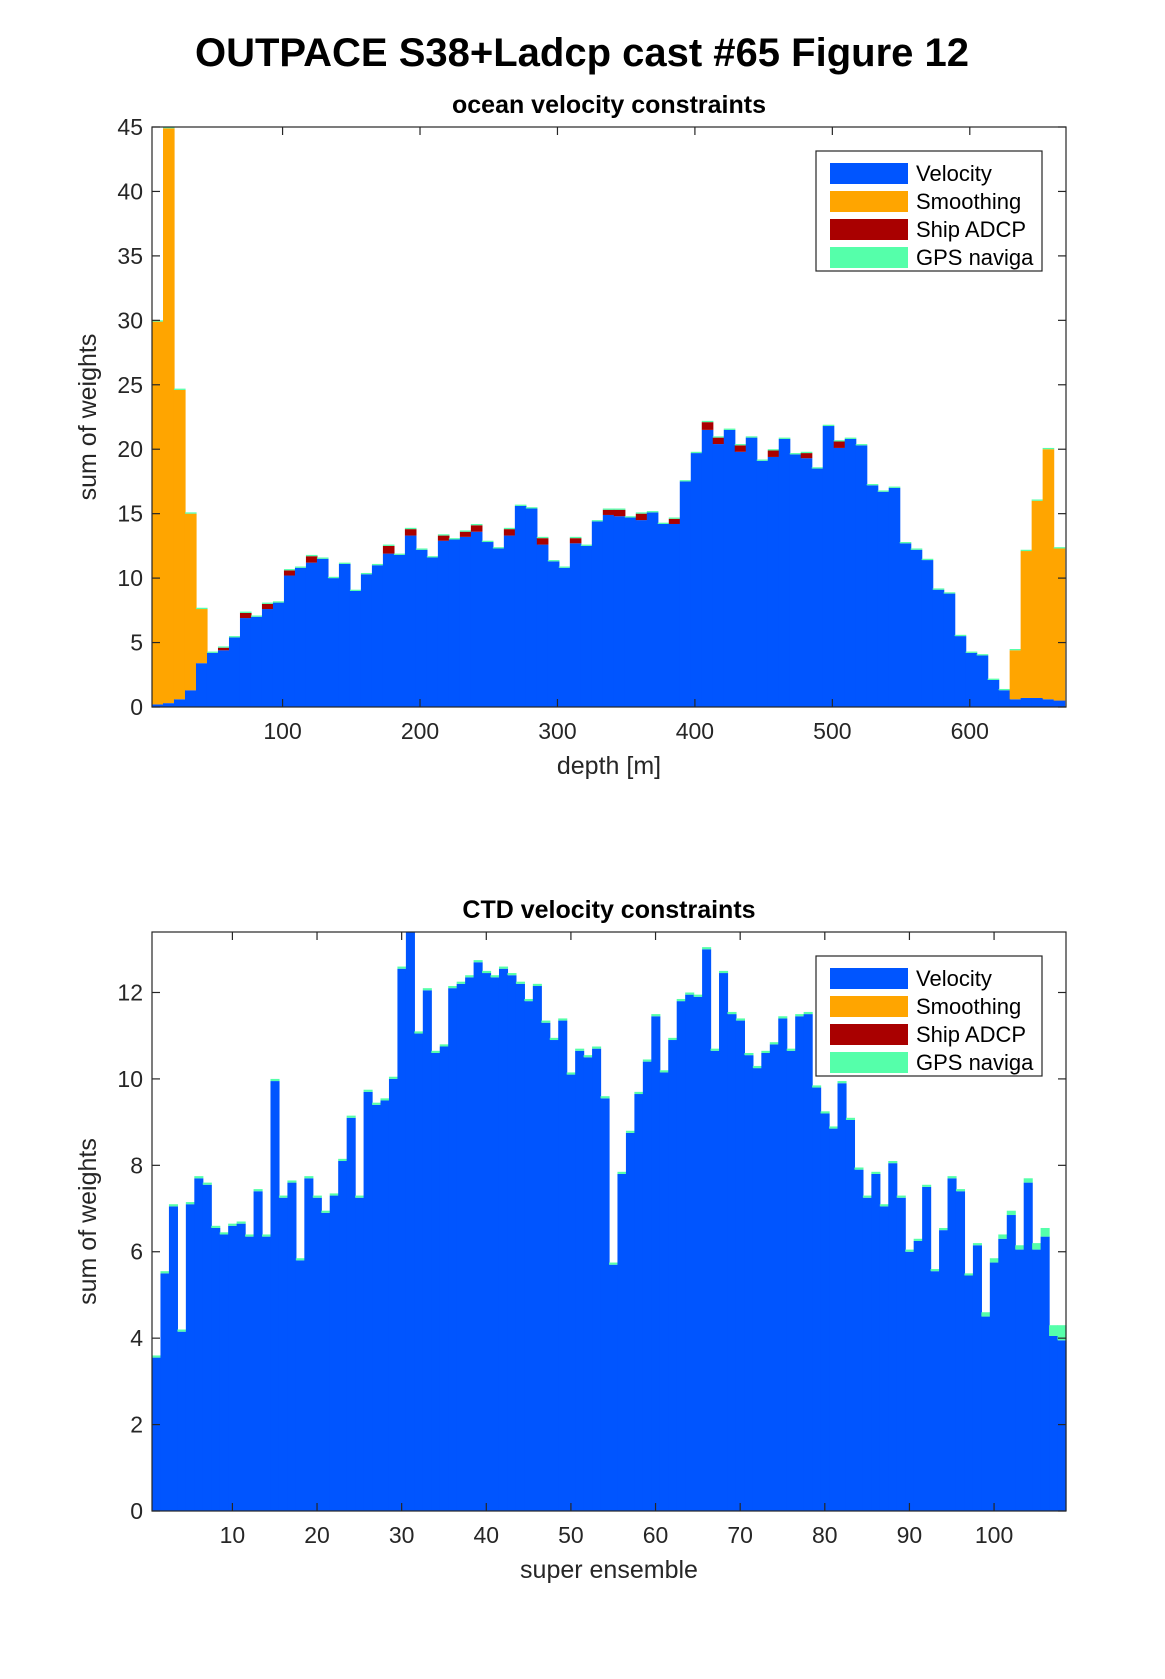  Describe the element at coordinates (869, 257) in the screenshot. I see `legend-swatch-gps` at that location.